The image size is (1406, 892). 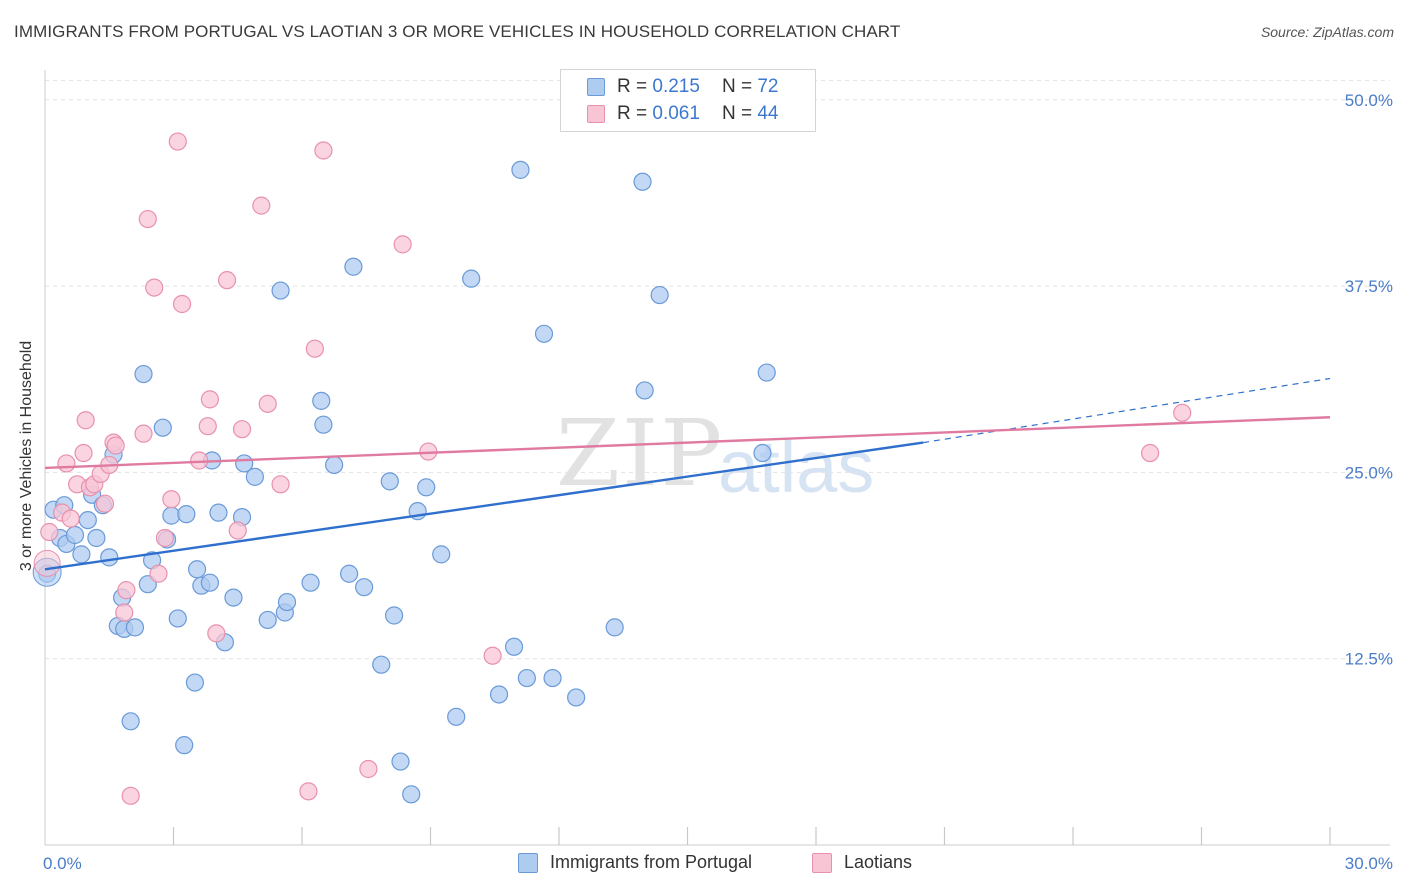 I want to click on trendline-laotians, so click(x=687, y=443).